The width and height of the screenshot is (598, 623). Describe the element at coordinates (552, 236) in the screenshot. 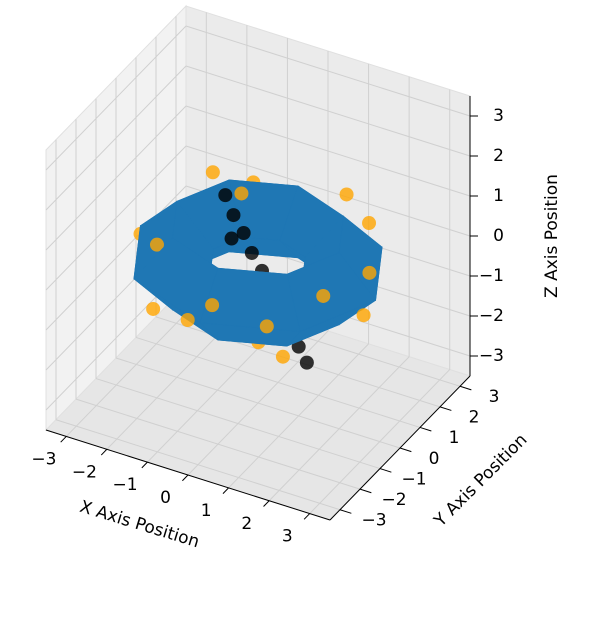

I see `z-axis-label: Z Axis Position` at that location.